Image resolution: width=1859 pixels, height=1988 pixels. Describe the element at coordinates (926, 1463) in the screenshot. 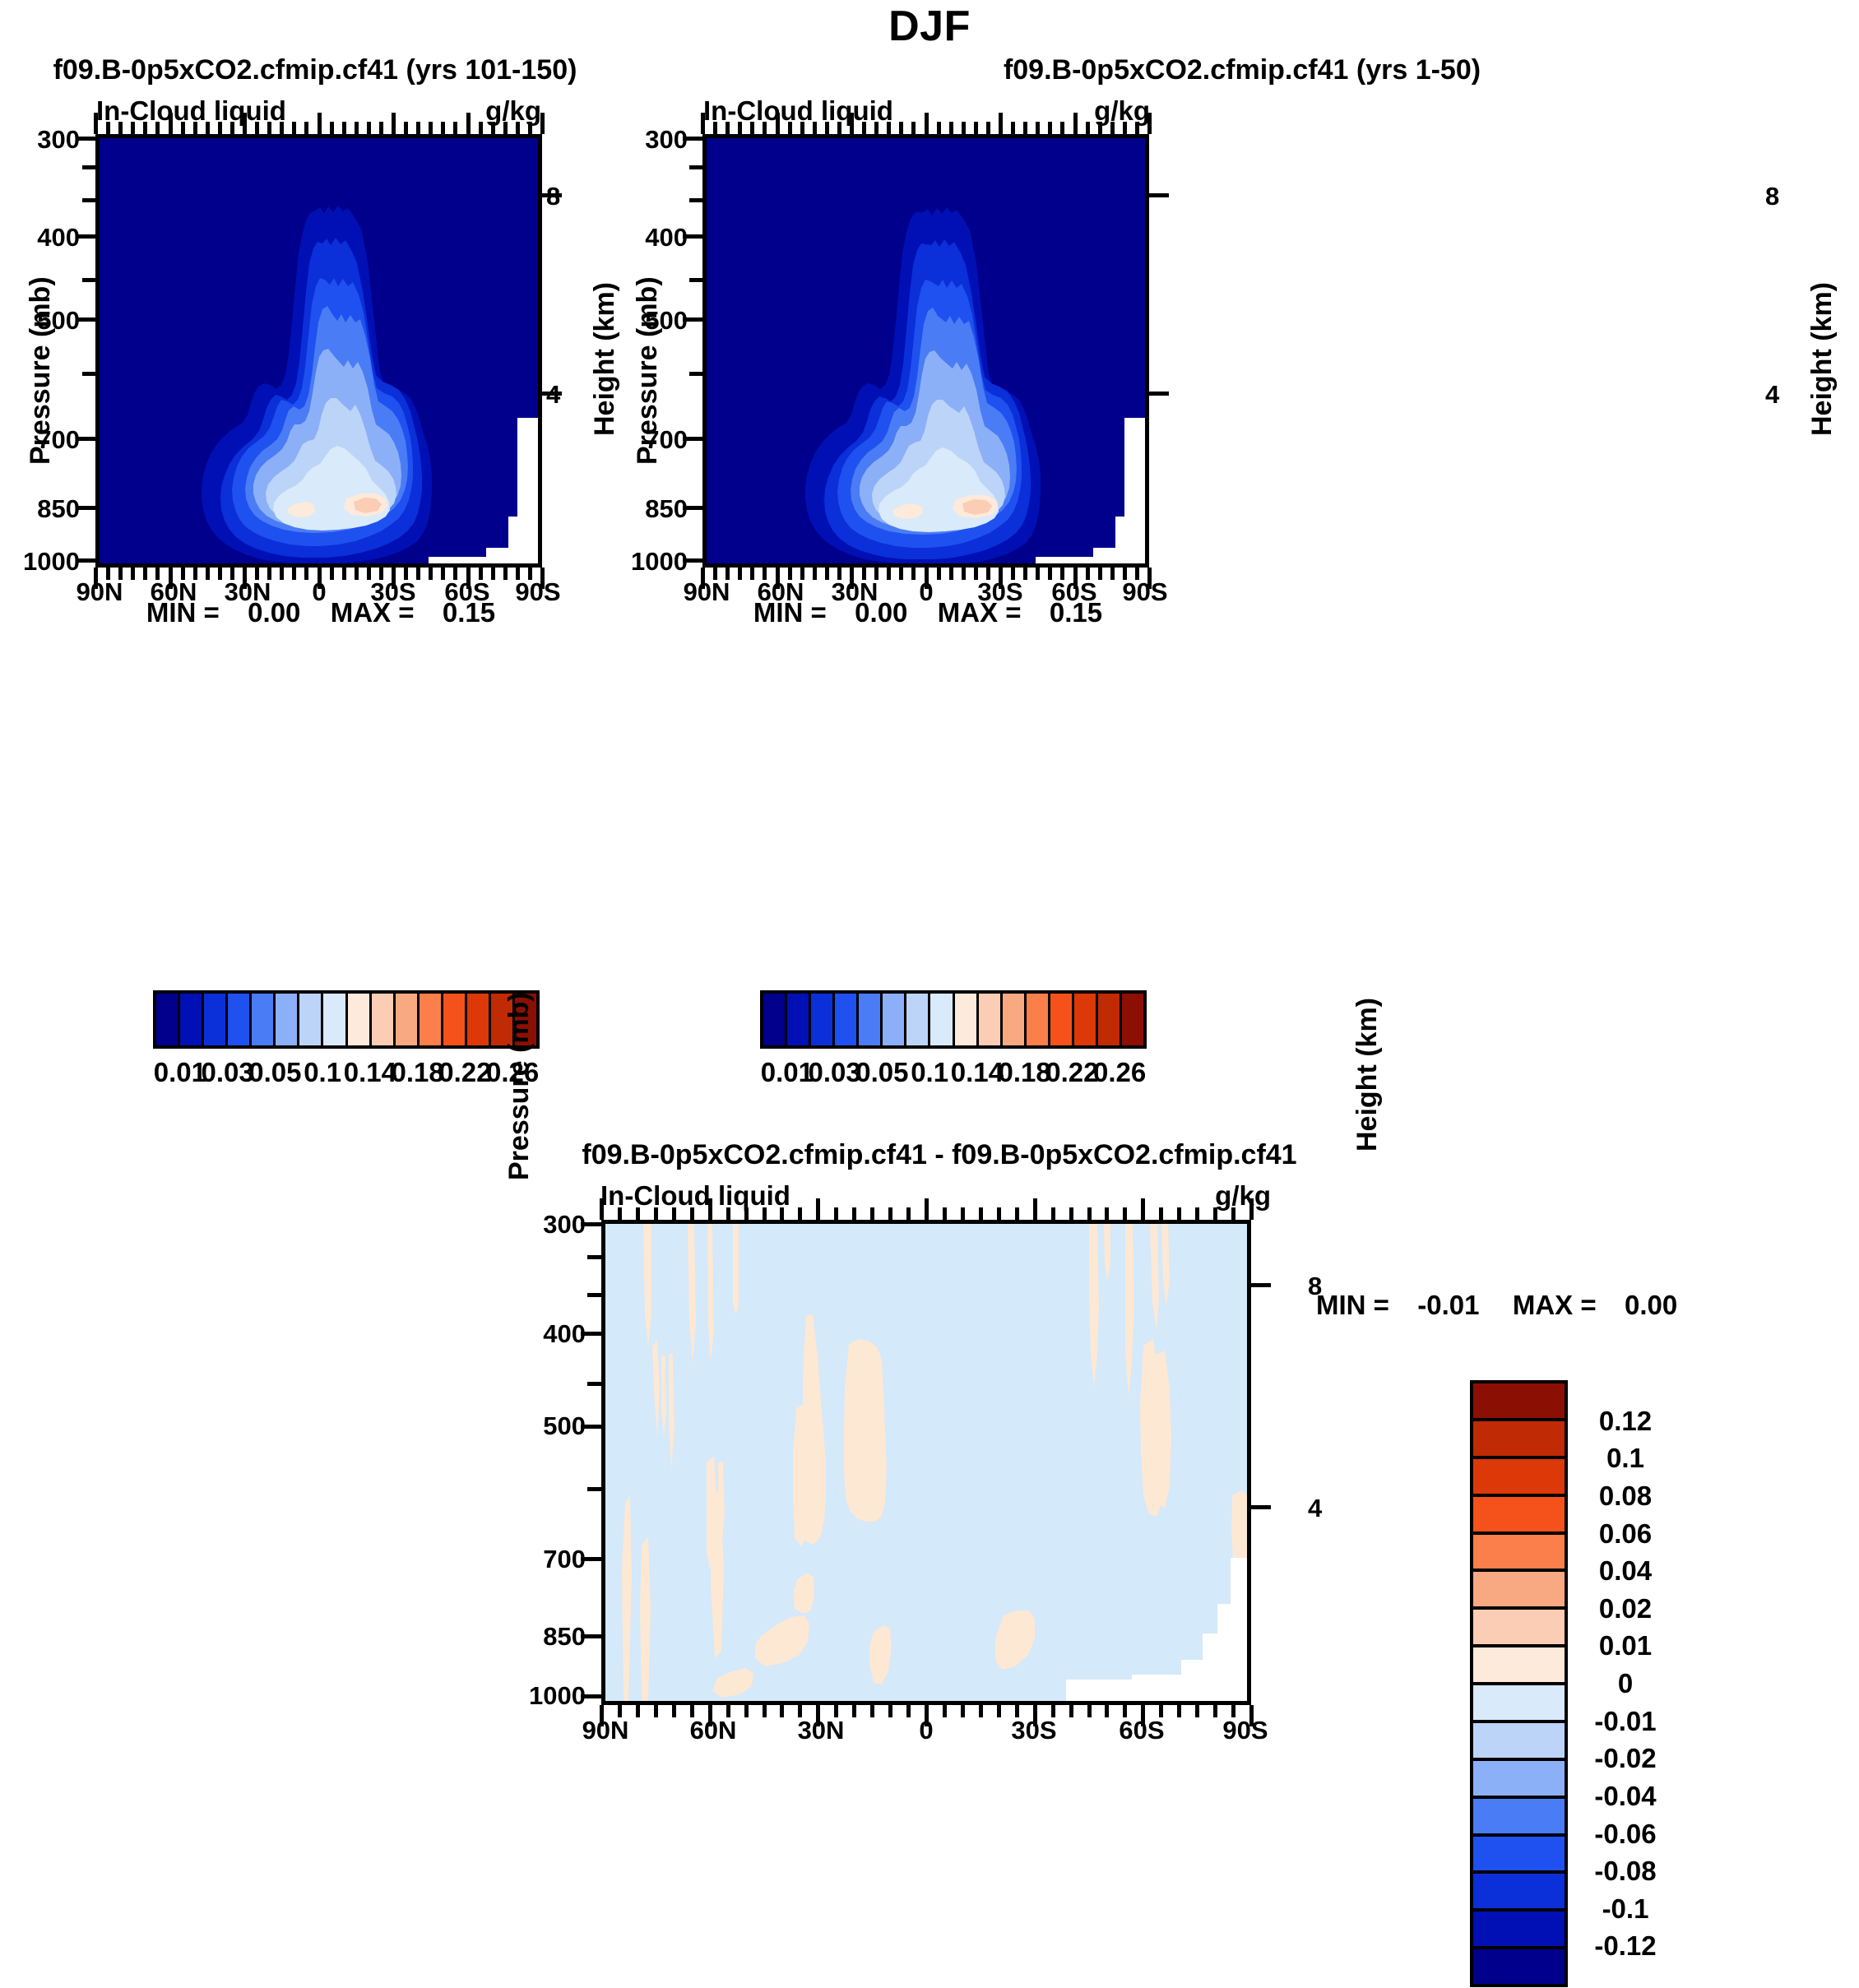

I see `contour-plot-bottom-diff` at that location.